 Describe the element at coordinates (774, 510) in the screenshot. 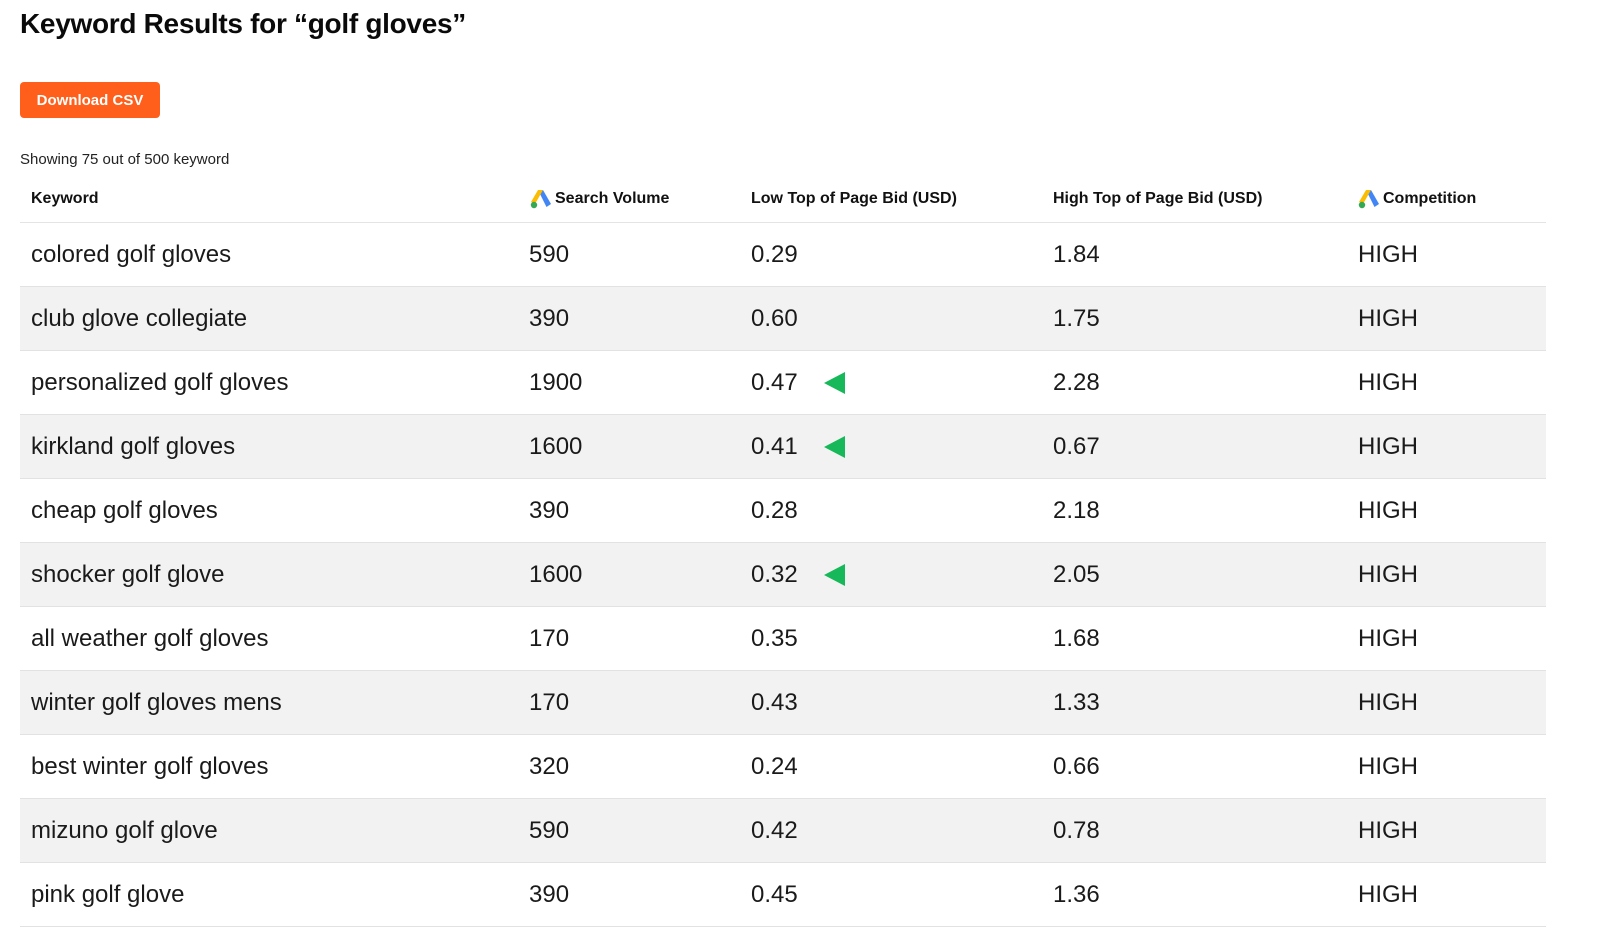

I see `low-bid-cell: 0.28` at that location.